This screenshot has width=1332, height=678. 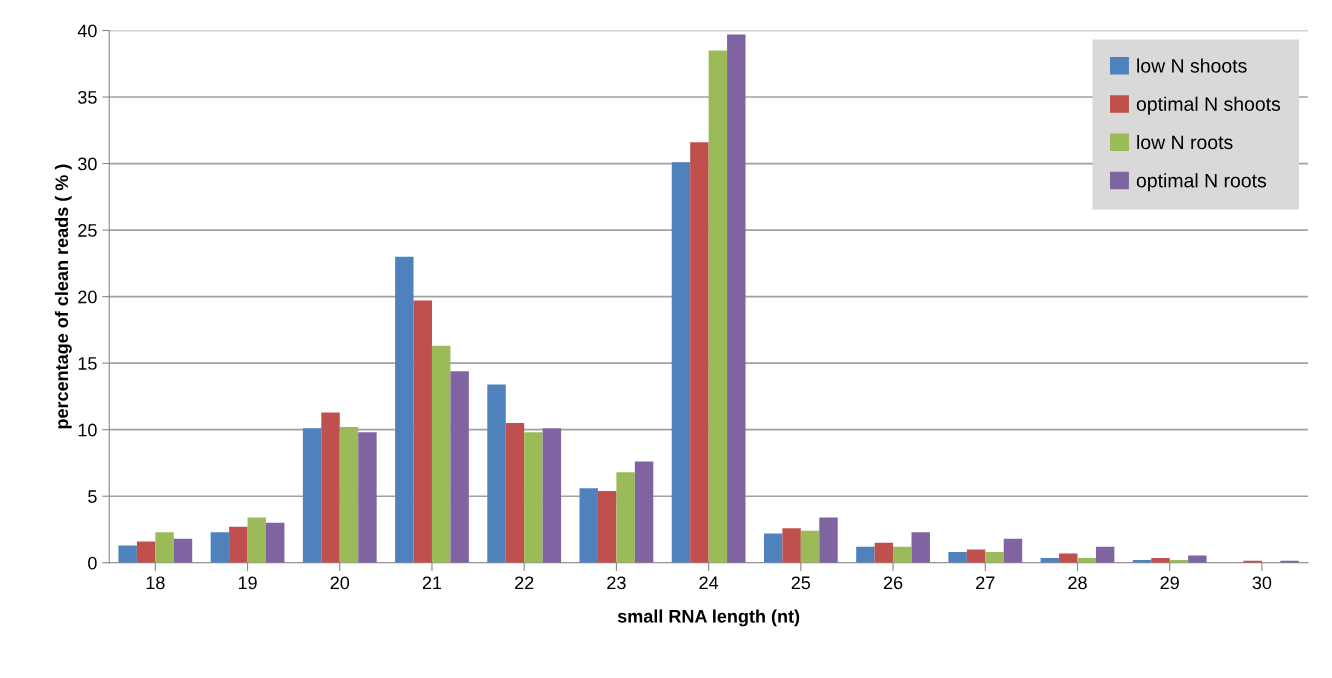 What do you see at coordinates (247, 583) in the screenshot?
I see `x-tick-label: 19` at bounding box center [247, 583].